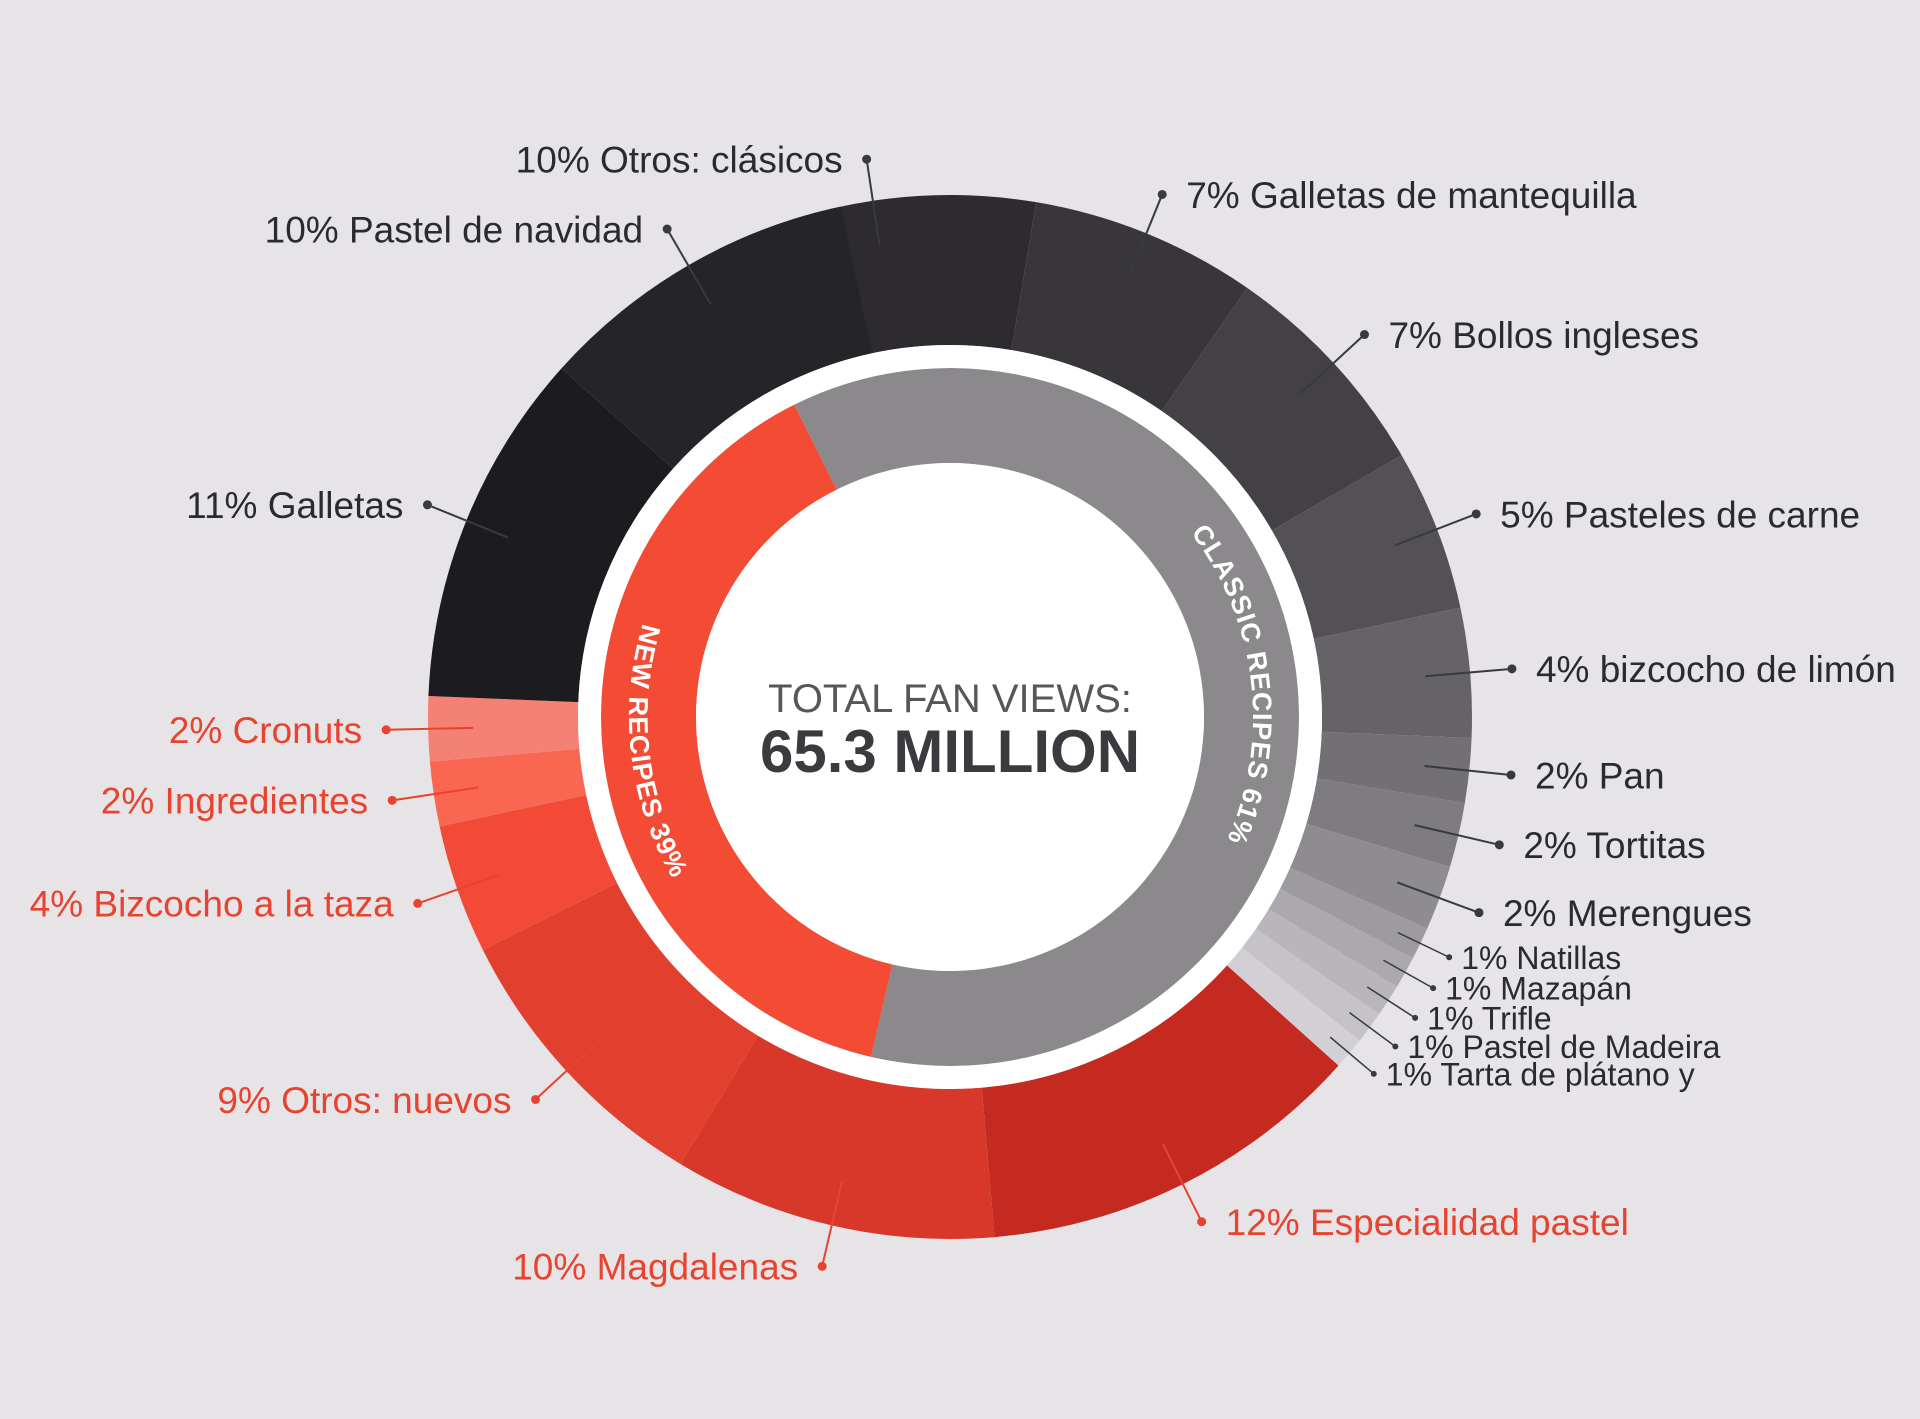  I want to click on leader-dot-9-otros-nuevos, so click(536, 1099).